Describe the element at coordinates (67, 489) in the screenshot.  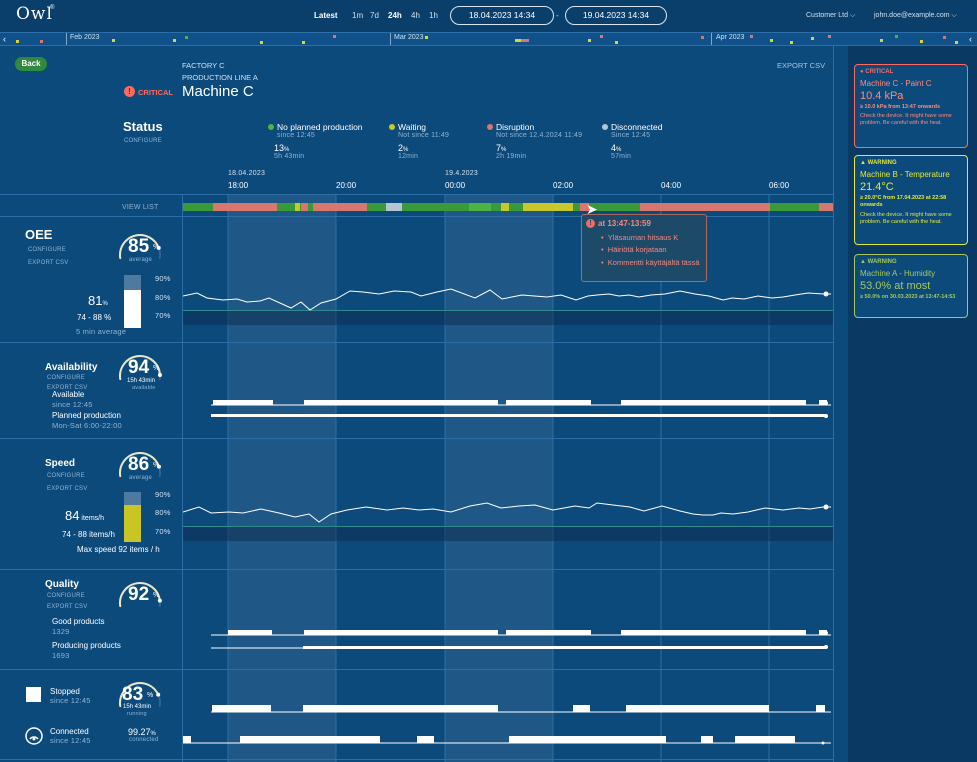
I see `speed-export-link: EXPORT CSV` at that location.